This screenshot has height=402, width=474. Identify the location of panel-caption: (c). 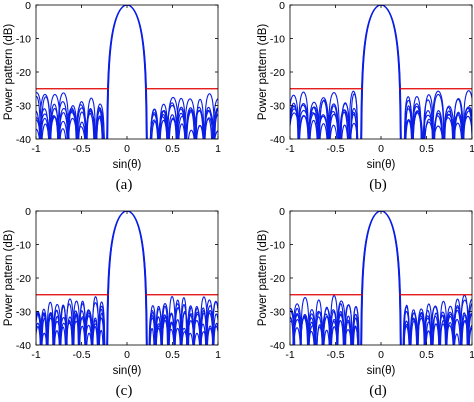
(124, 391).